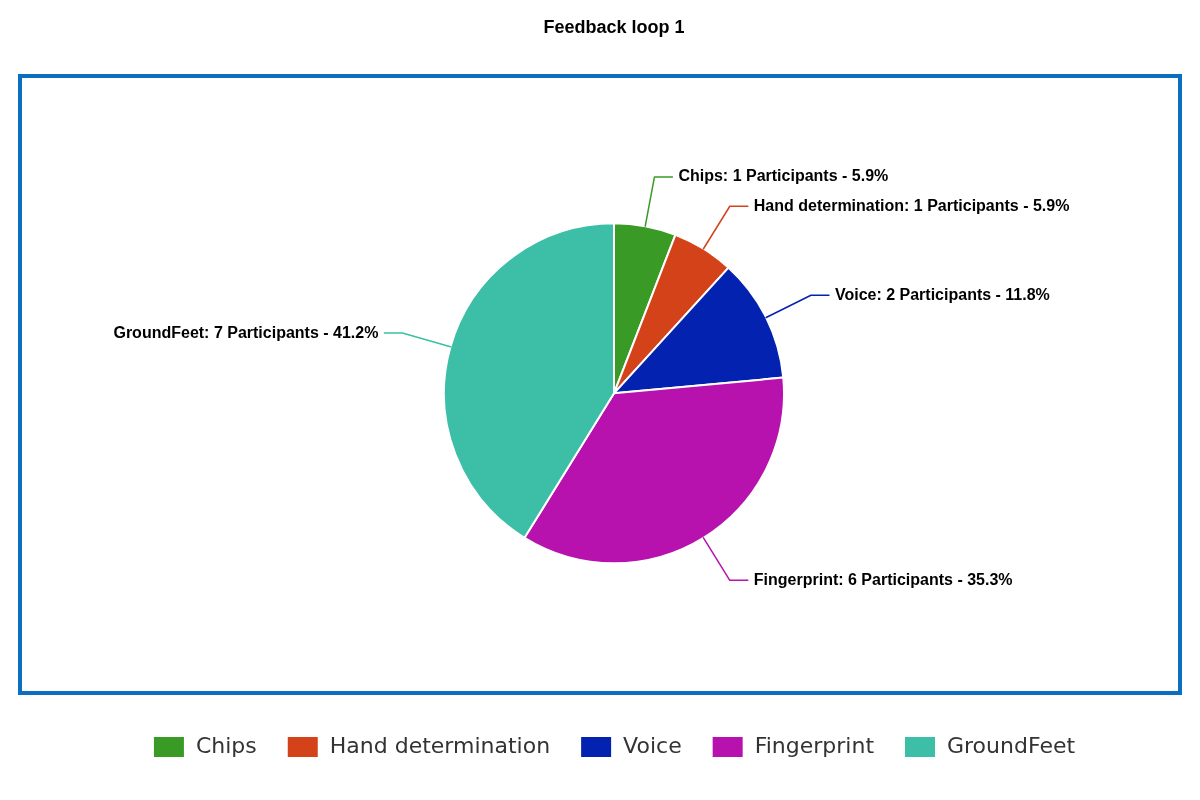  What do you see at coordinates (814, 745) in the screenshot?
I see `legend-label: Fingerprint` at bounding box center [814, 745].